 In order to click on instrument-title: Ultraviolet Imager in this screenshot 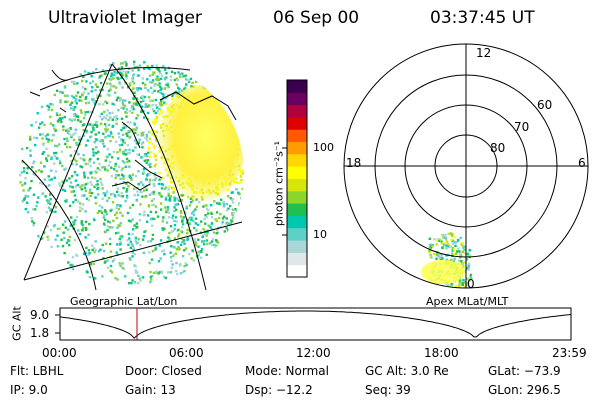, I will do `click(125, 18)`.